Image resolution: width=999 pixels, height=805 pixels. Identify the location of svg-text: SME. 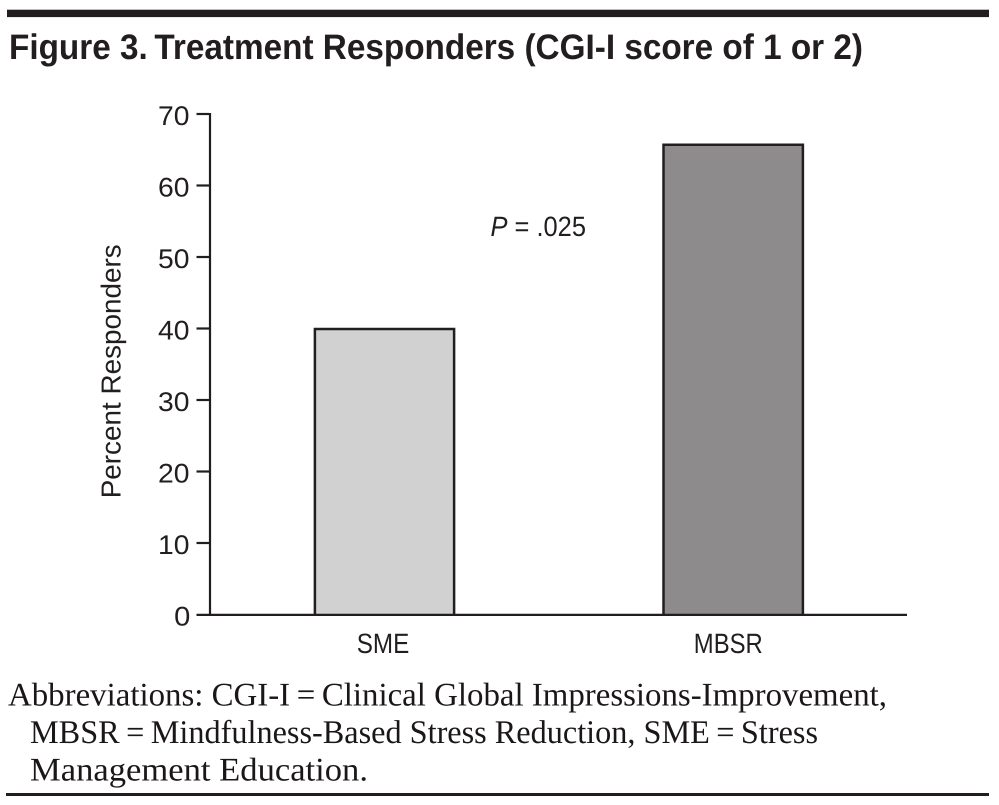
(383, 643).